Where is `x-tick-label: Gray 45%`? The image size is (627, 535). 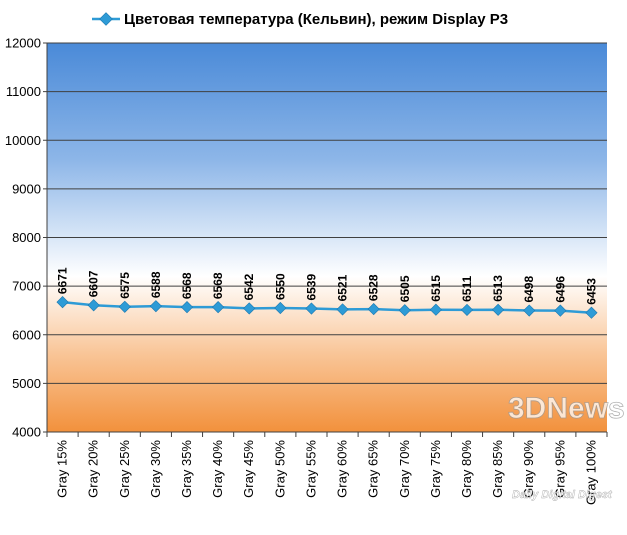
x-tick-label: Gray 45% is located at coordinates (248, 469).